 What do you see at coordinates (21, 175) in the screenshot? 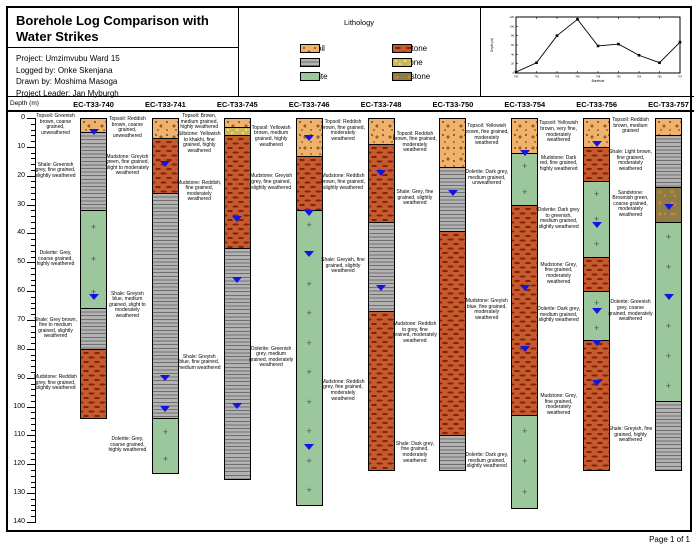
I see `tick-label: 20` at bounding box center [21, 175].